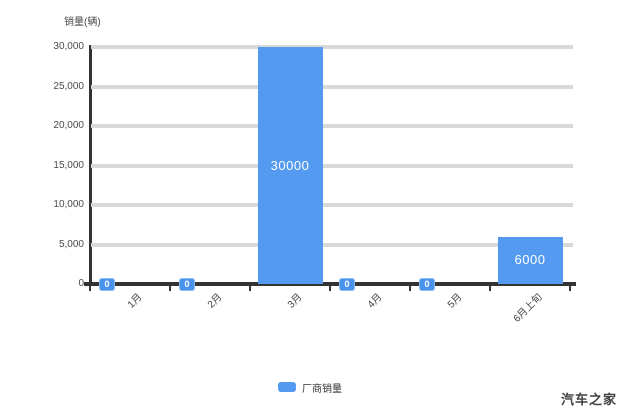 This screenshot has width=620, height=413. Describe the element at coordinates (90, 165) in the screenshot. I see `y-axis-line` at that location.